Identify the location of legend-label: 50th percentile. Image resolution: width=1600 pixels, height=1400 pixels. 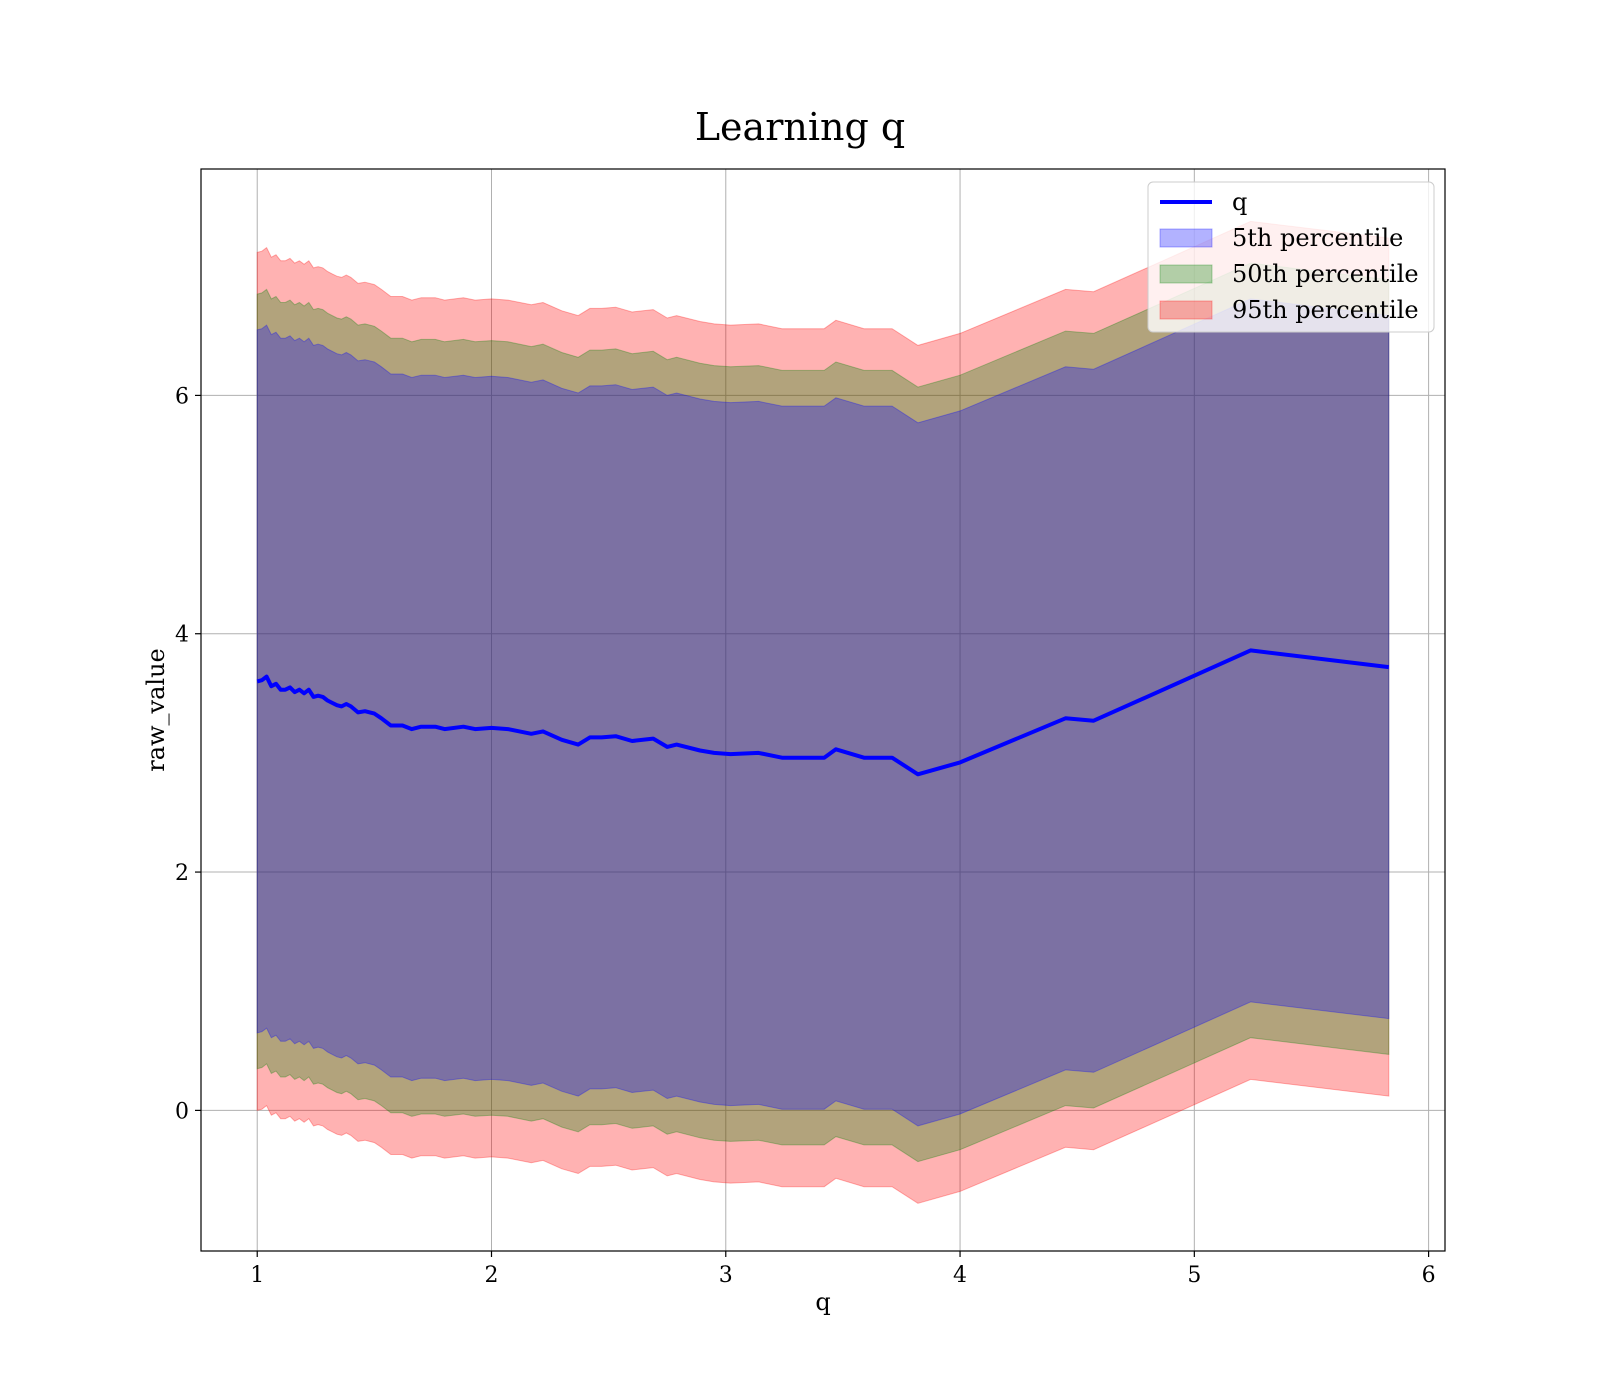
(1325, 274).